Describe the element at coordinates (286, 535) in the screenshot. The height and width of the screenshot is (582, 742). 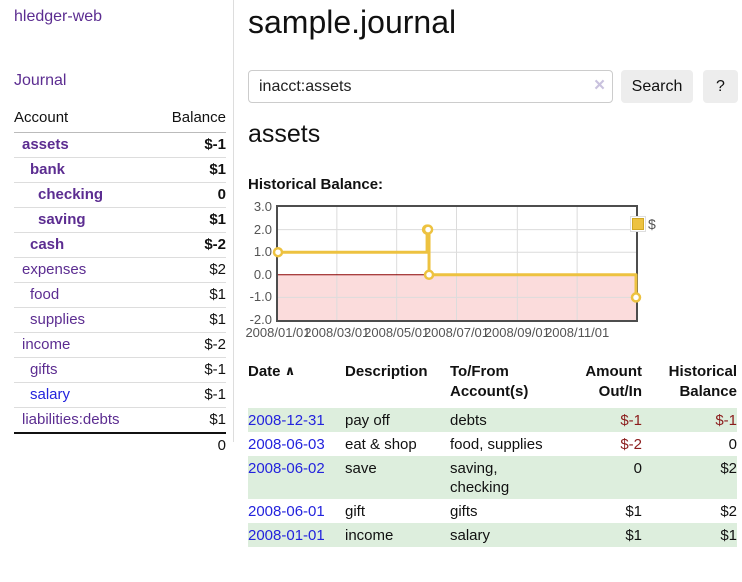
I see `date-link: 2008-01-01` at that location.